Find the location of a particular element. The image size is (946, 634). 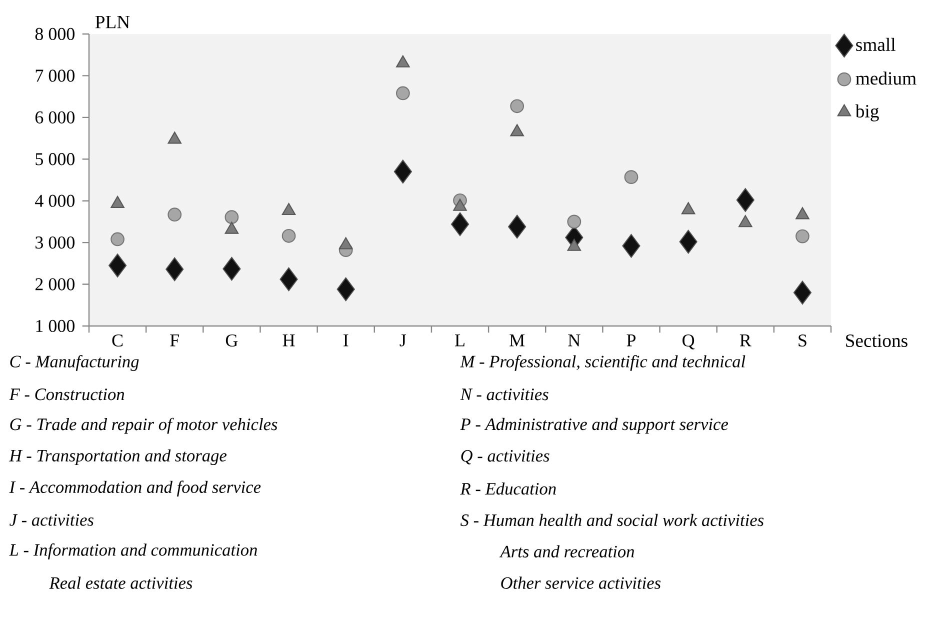

x-tick-label: P is located at coordinates (631, 340).